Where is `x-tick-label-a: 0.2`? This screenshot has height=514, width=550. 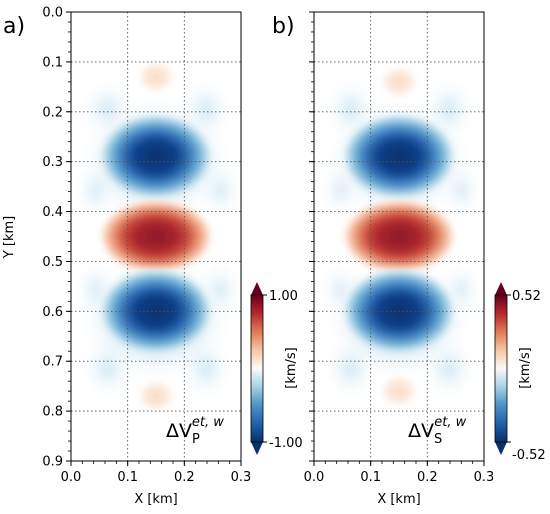 x-tick-label-a: 0.2 is located at coordinates (184, 477).